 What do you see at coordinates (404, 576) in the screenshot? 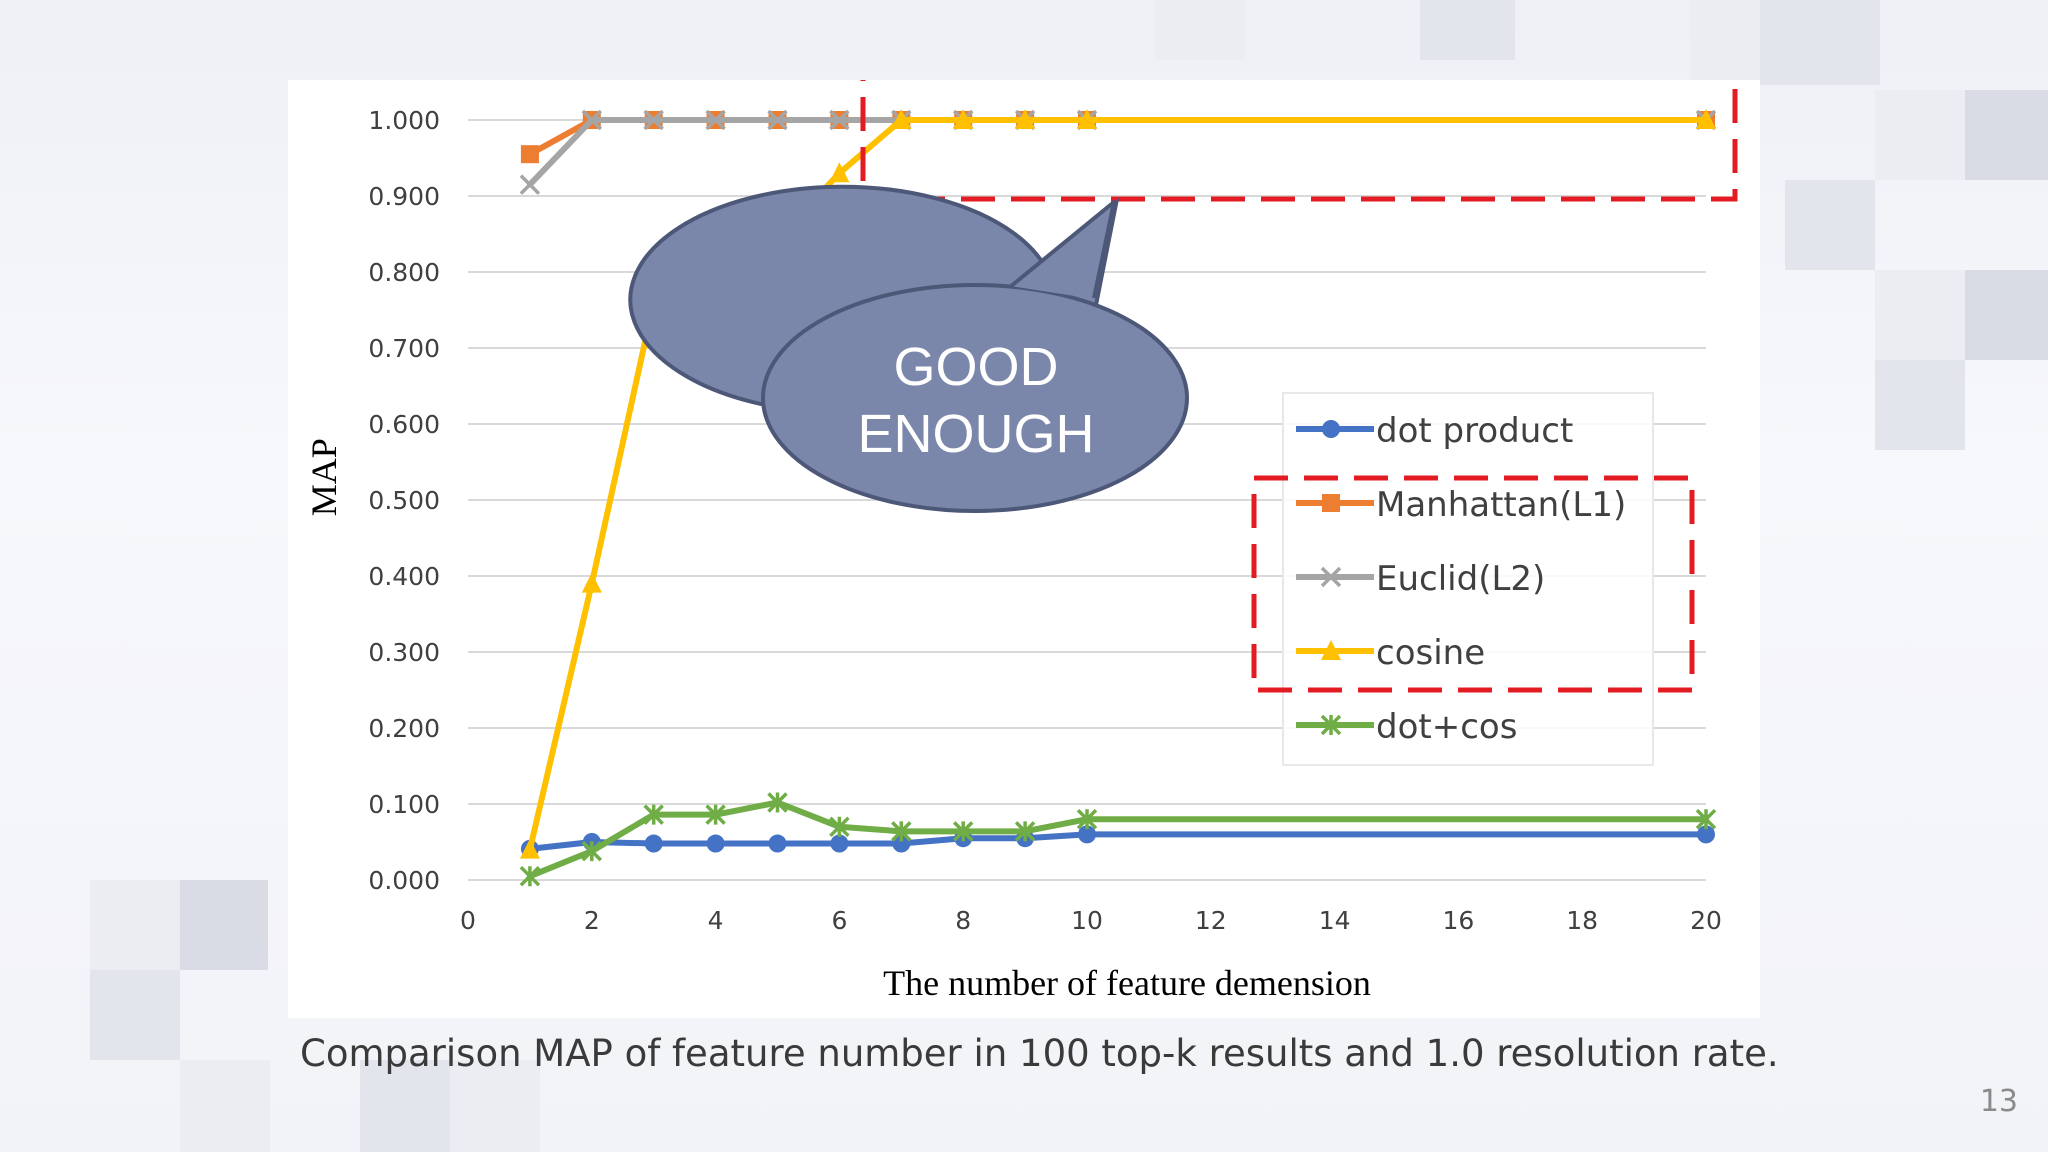
I see `y-tick-label: 0.400` at bounding box center [404, 576].